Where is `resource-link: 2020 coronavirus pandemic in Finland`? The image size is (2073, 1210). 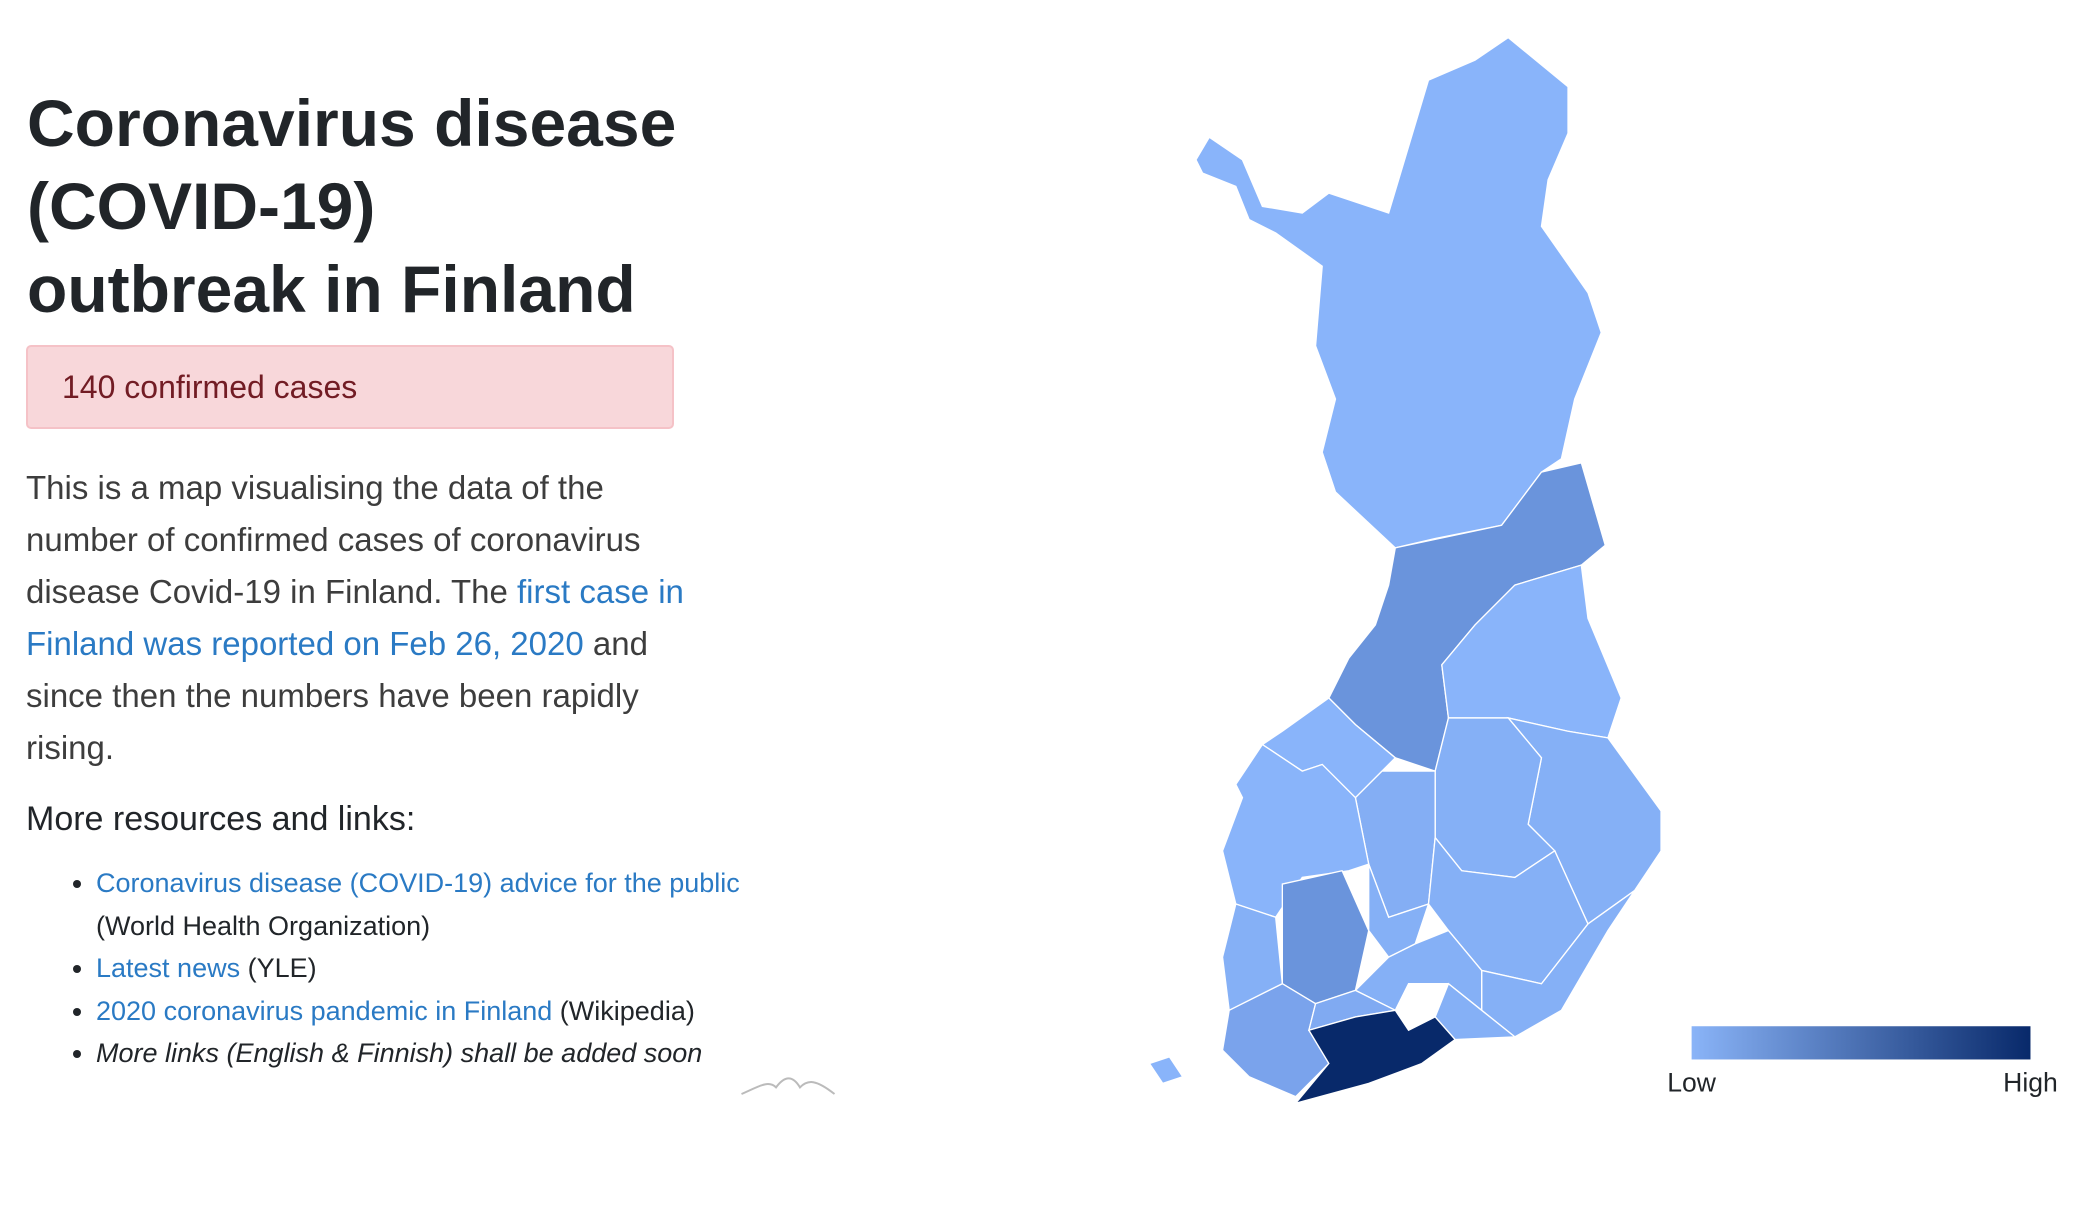
resource-link: 2020 coronavirus pandemic in Finland is located at coordinates (324, 1010).